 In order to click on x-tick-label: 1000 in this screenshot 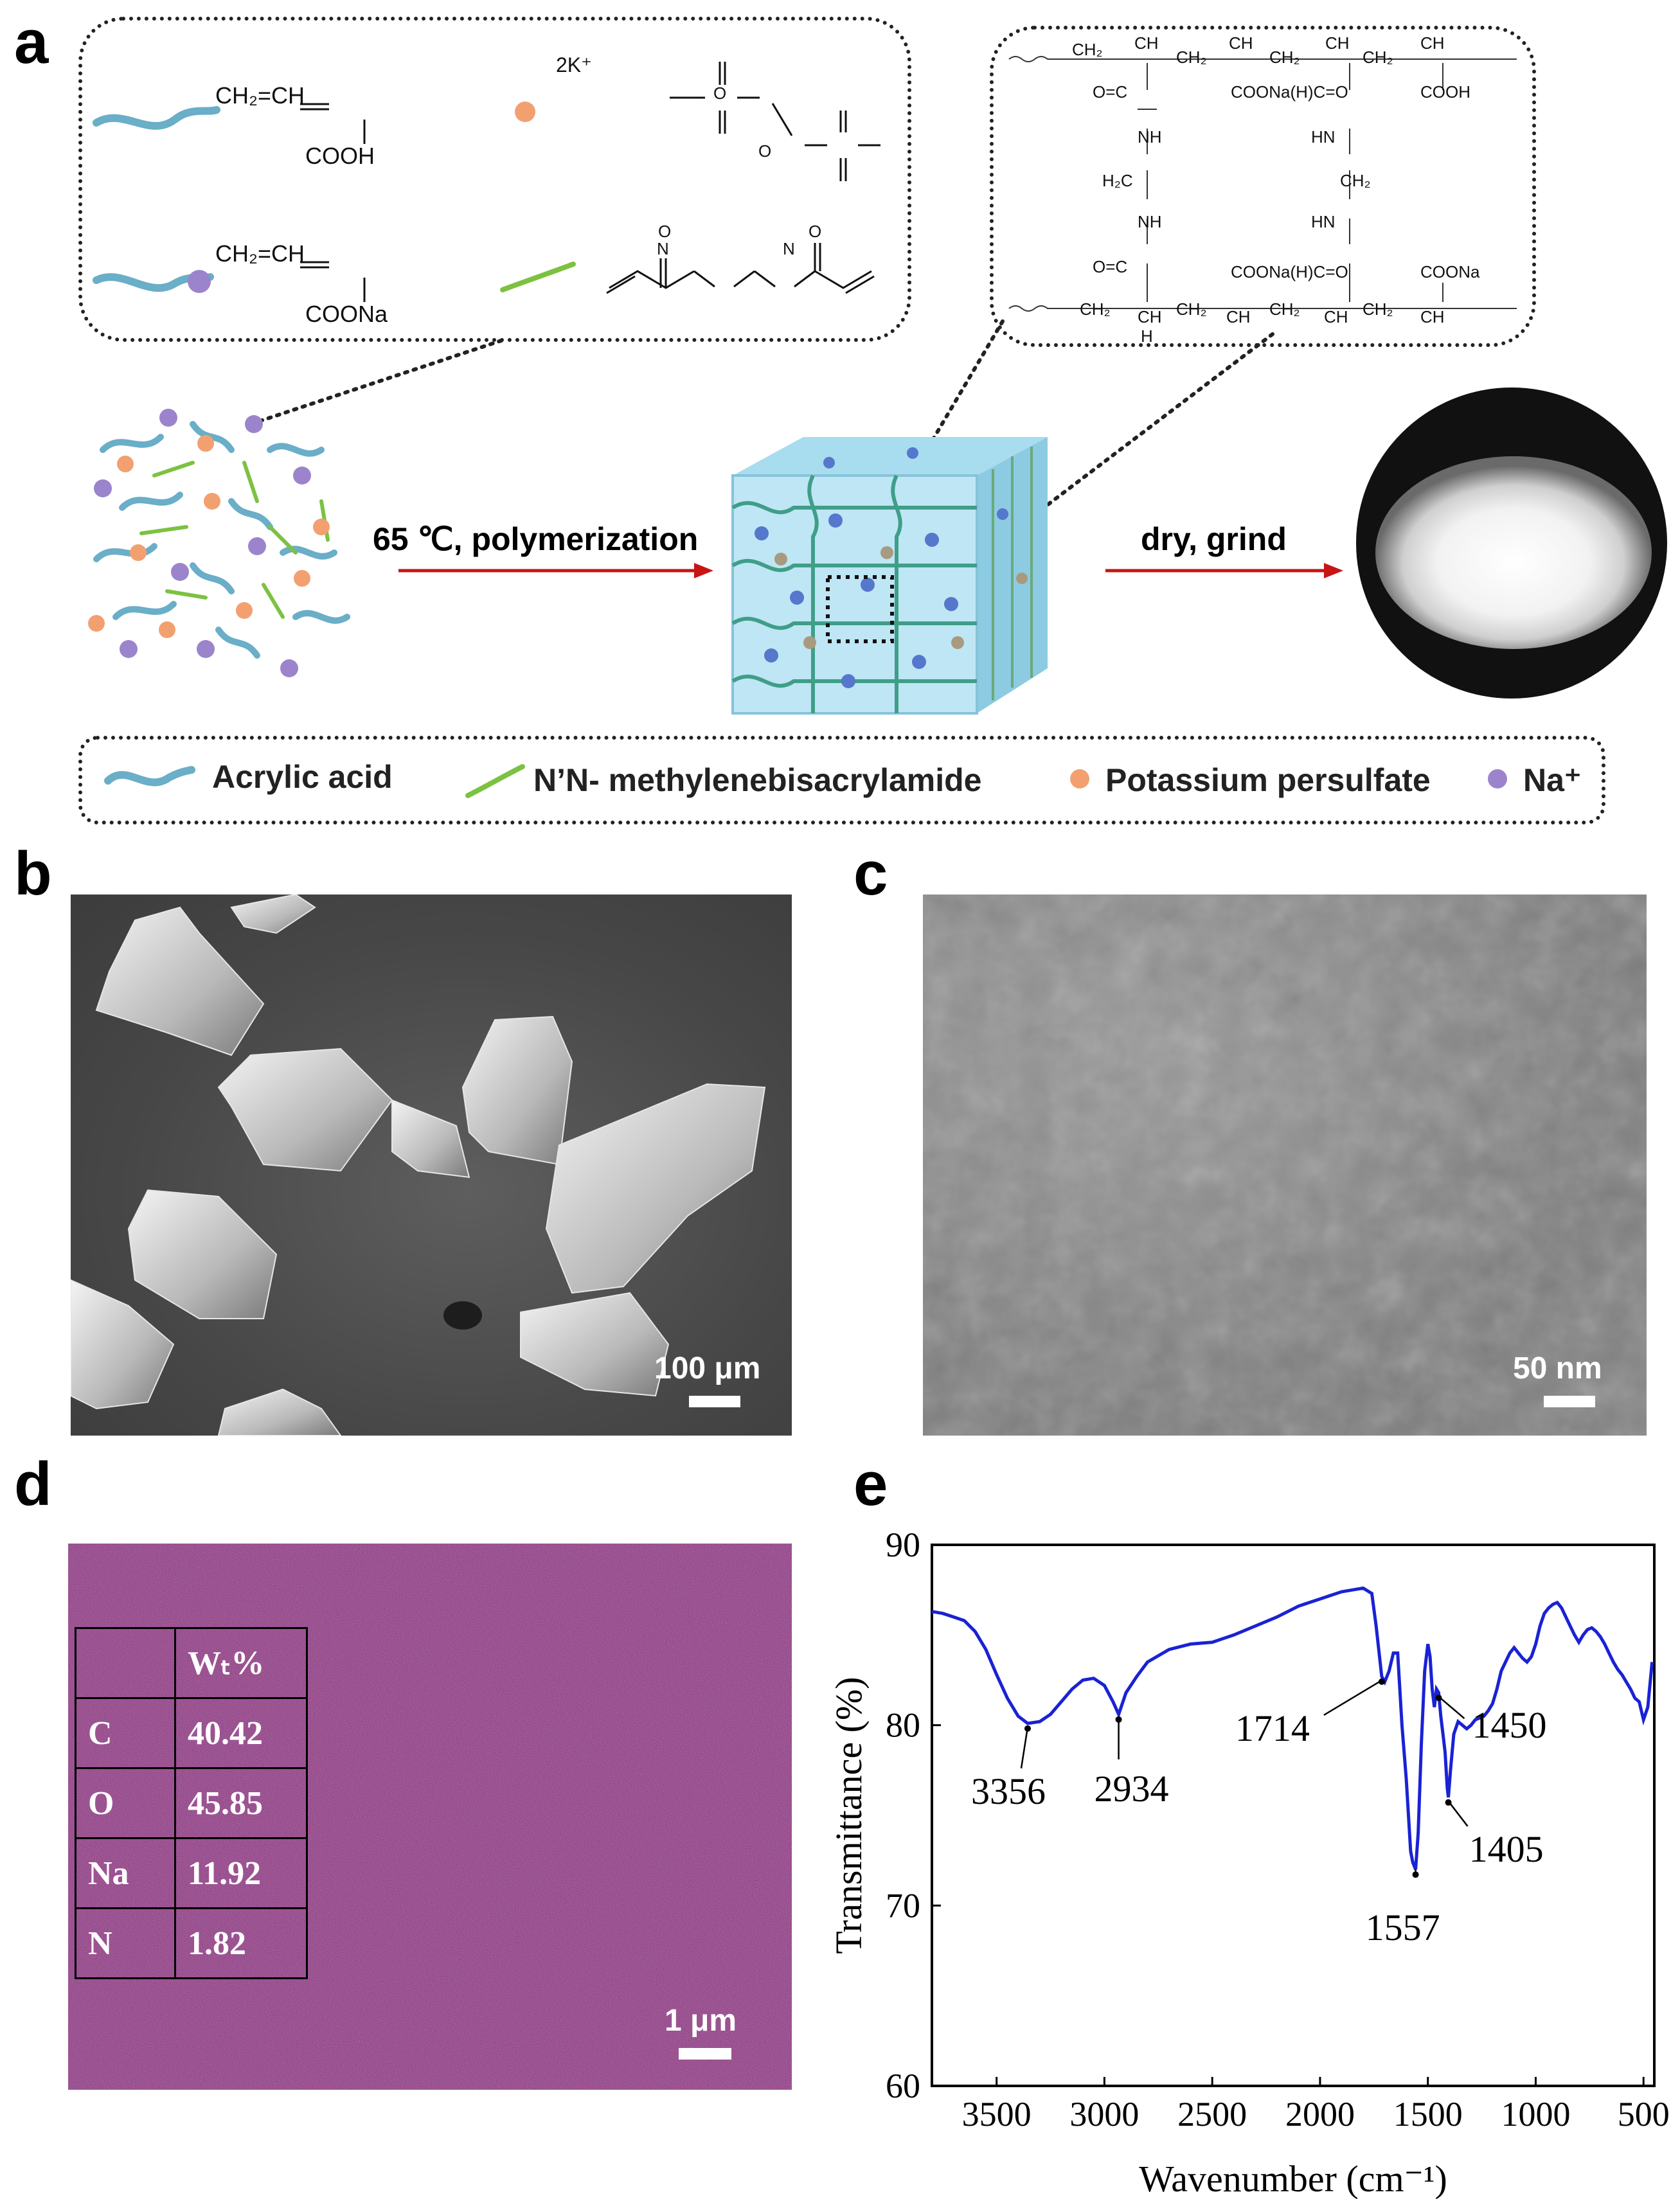, I will do `click(1535, 2114)`.